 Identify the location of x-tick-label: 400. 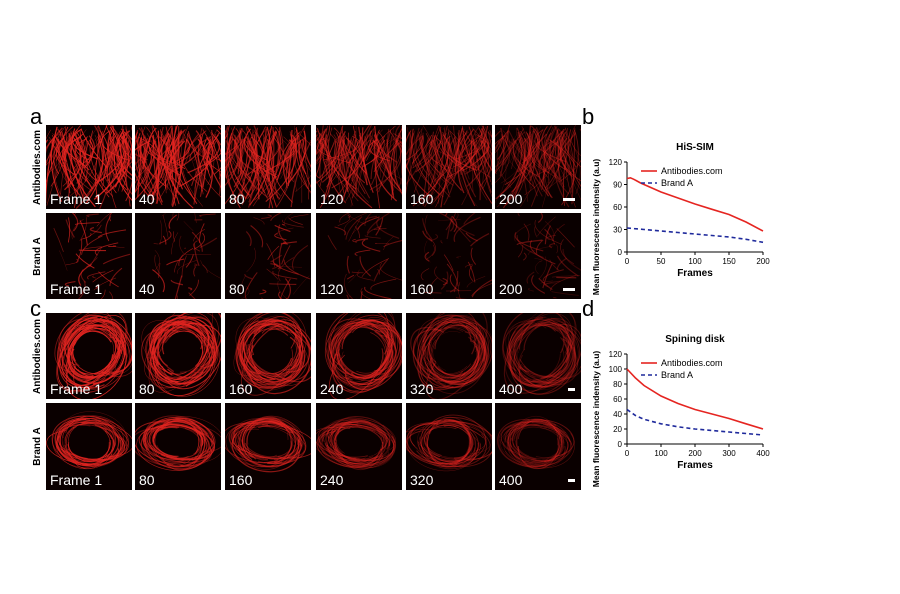
(763, 453).